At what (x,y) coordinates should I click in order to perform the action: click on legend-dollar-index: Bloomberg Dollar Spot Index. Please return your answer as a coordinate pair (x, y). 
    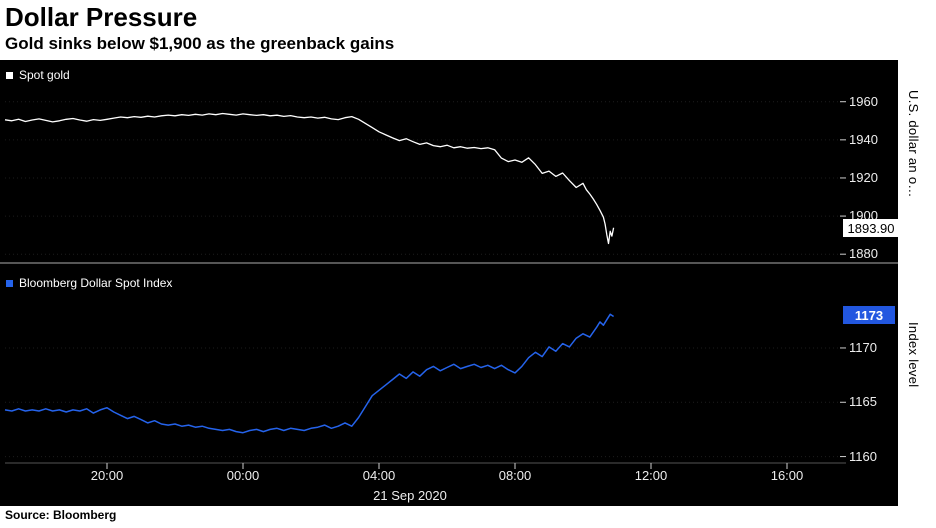
    Looking at the image, I should click on (89, 283).